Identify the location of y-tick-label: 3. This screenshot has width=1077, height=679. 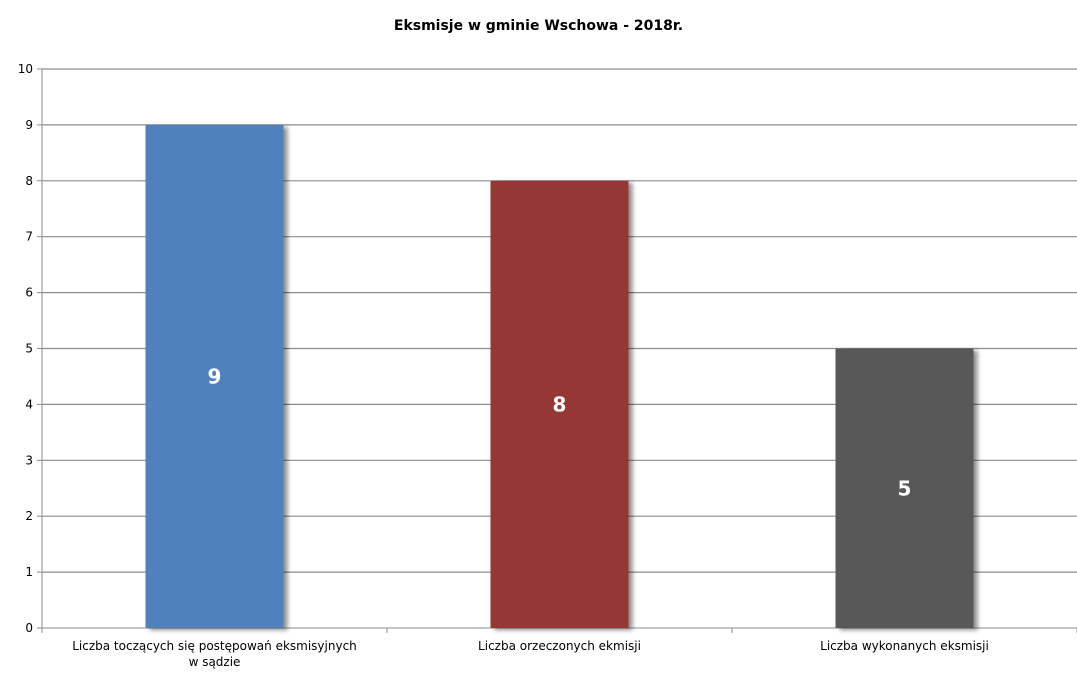
(29, 460).